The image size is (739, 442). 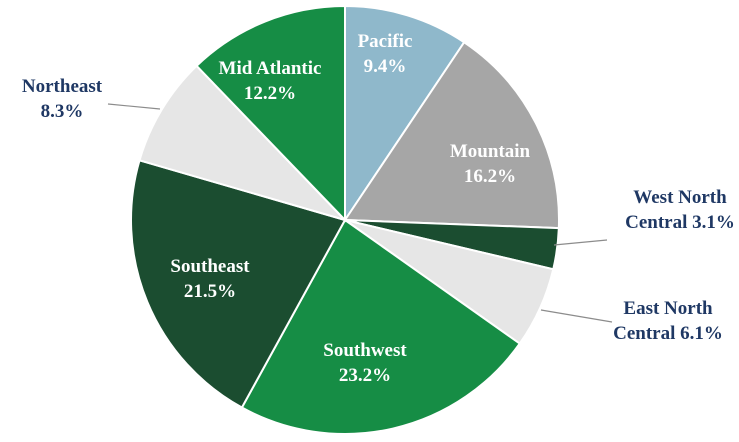 What do you see at coordinates (134, 106) in the screenshot?
I see `leader-line-northeast` at bounding box center [134, 106].